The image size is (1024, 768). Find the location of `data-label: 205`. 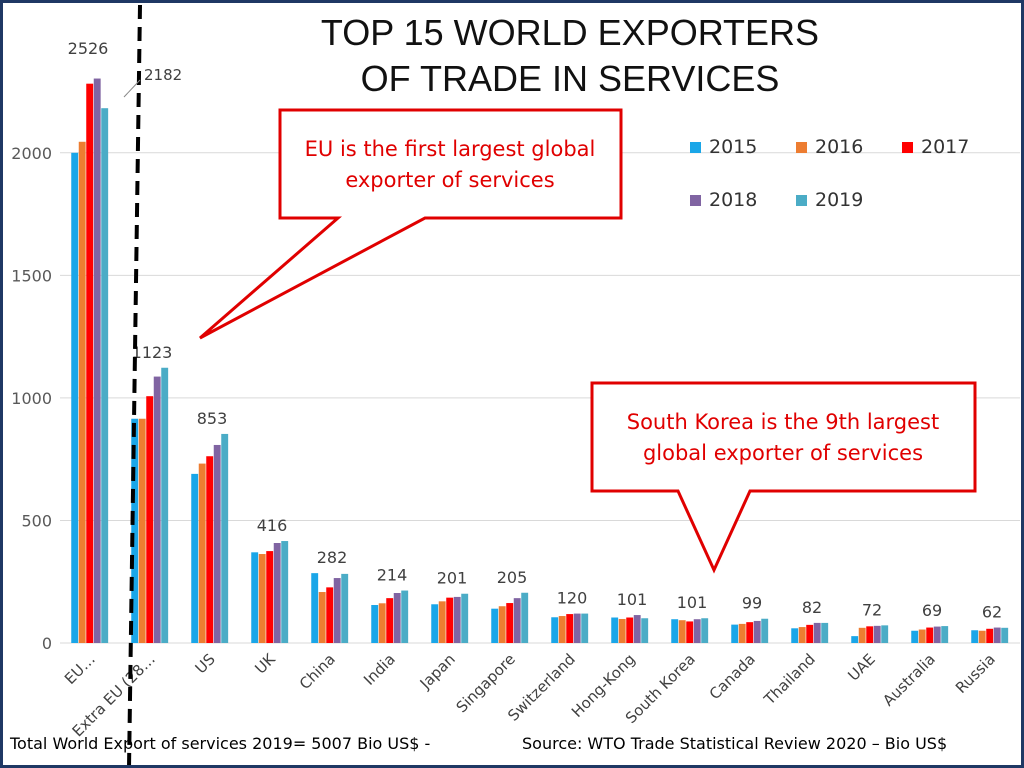

data-label: 205 is located at coordinates (512, 577).